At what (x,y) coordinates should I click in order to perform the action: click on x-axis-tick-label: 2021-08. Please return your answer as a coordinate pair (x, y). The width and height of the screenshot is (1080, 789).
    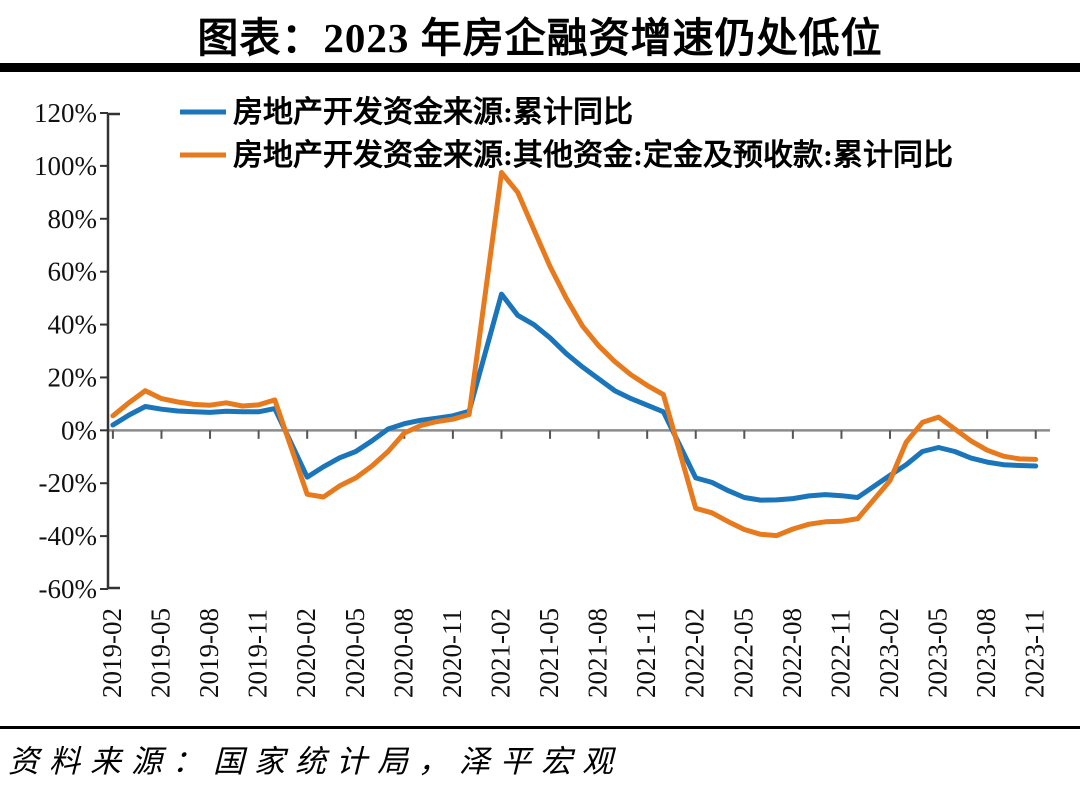
    Looking at the image, I should click on (598, 653).